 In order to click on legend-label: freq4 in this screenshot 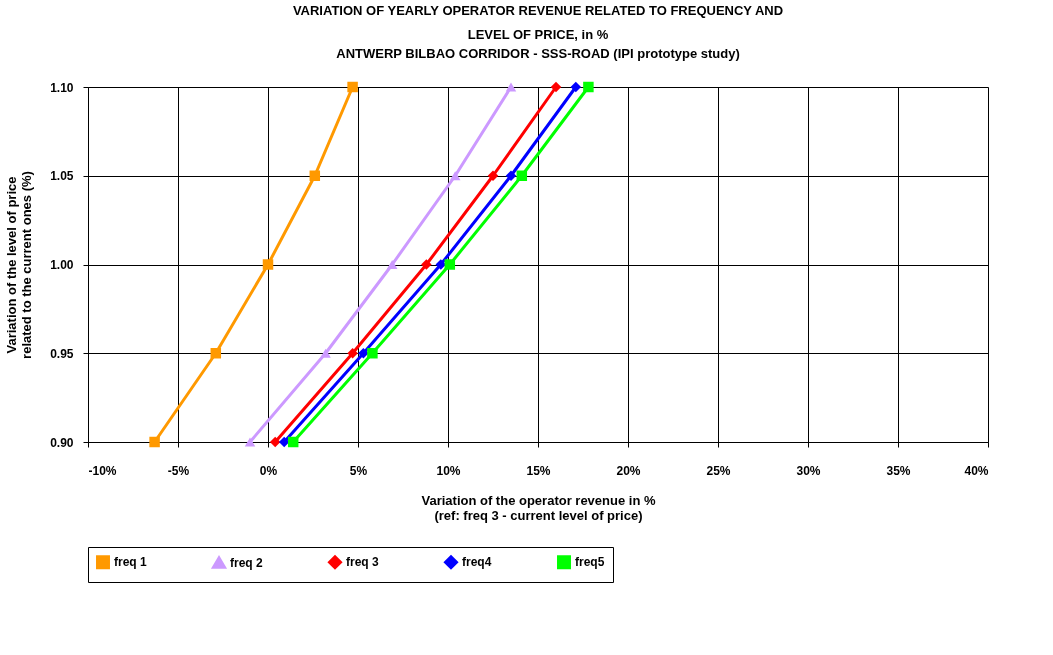, I will do `click(477, 562)`.